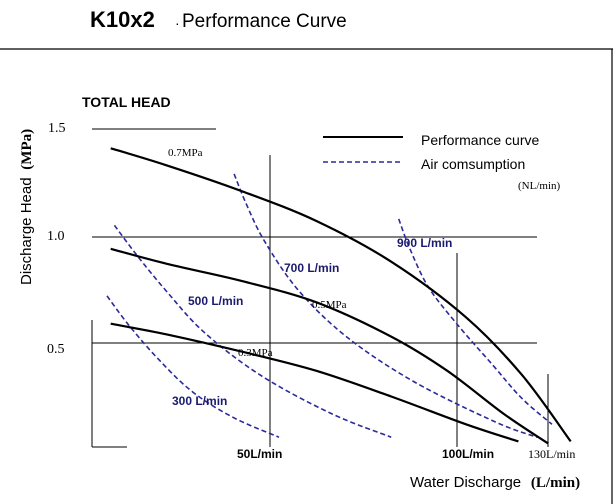 This screenshot has width=613, height=504. I want to click on y-tick-label-0-5: 0.5, so click(56, 349).